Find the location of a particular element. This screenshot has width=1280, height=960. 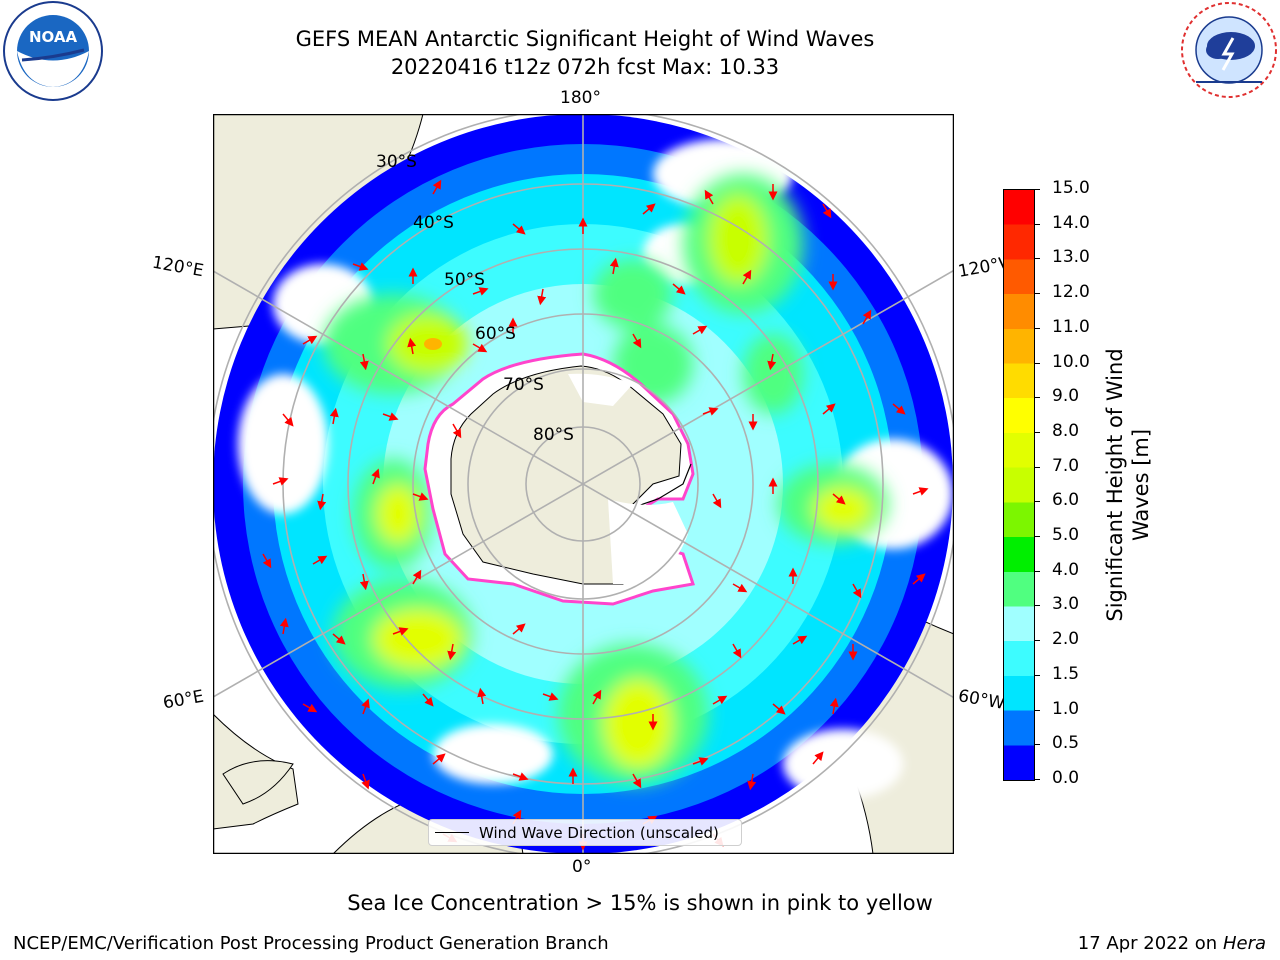

lat-label-70s: 70°S is located at coordinates (523, 385).